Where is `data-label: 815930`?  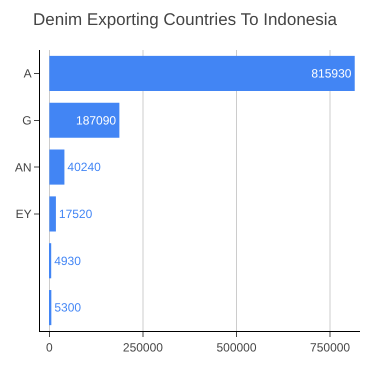 data-label: 815930 is located at coordinates (331, 73).